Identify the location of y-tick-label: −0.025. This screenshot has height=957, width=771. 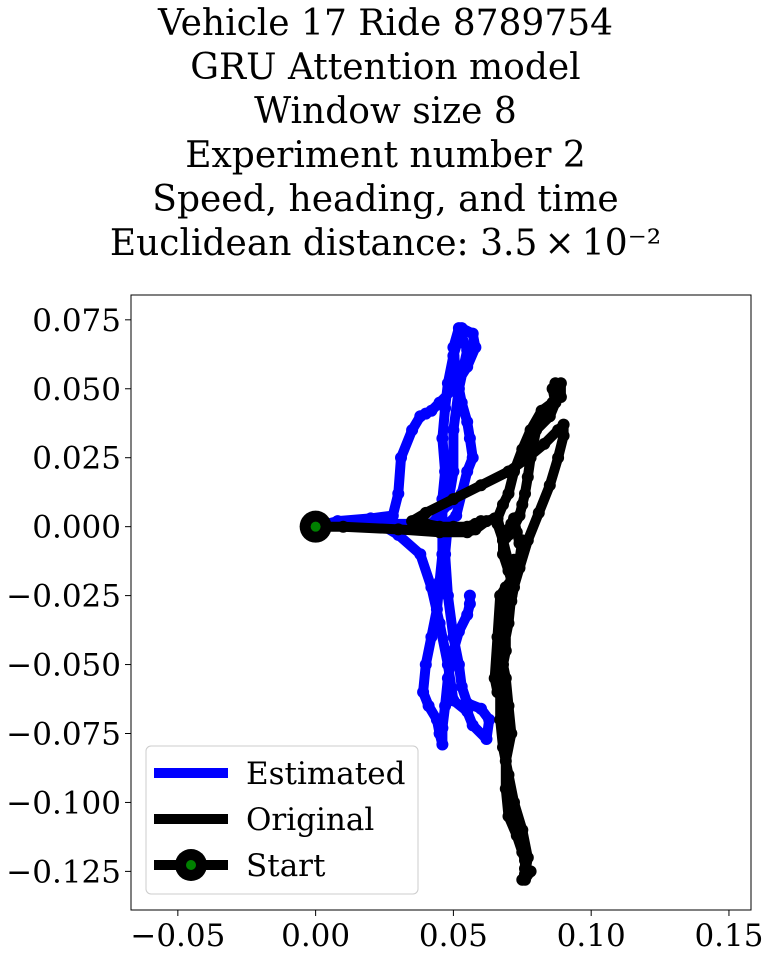
(63, 597).